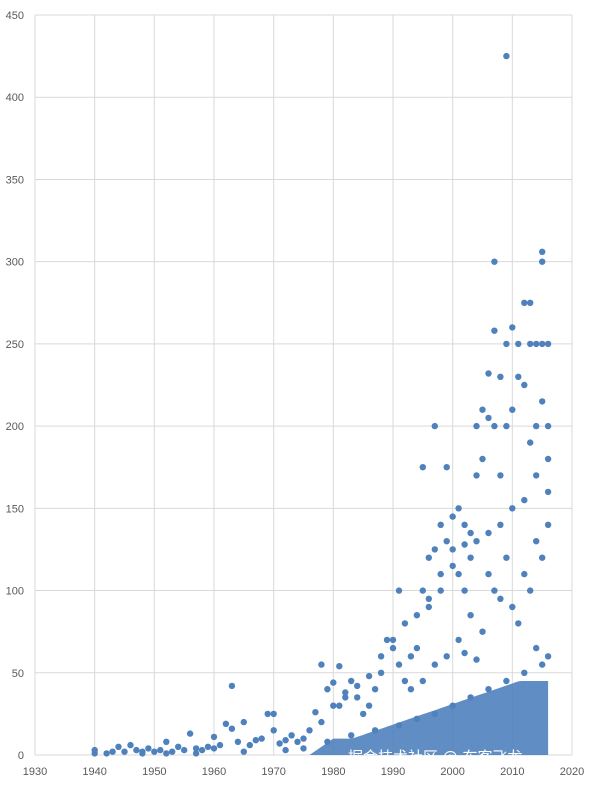 This screenshot has width=599, height=787. What do you see at coordinates (18, 674) in the screenshot?
I see `y-tick-label: 50` at bounding box center [18, 674].